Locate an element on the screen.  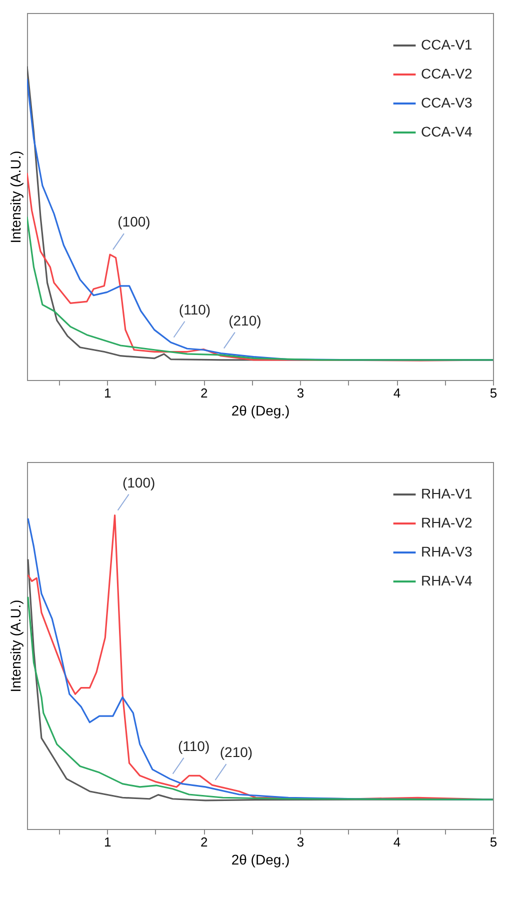
legend-label: CCA-V2 is located at coordinates (447, 74).